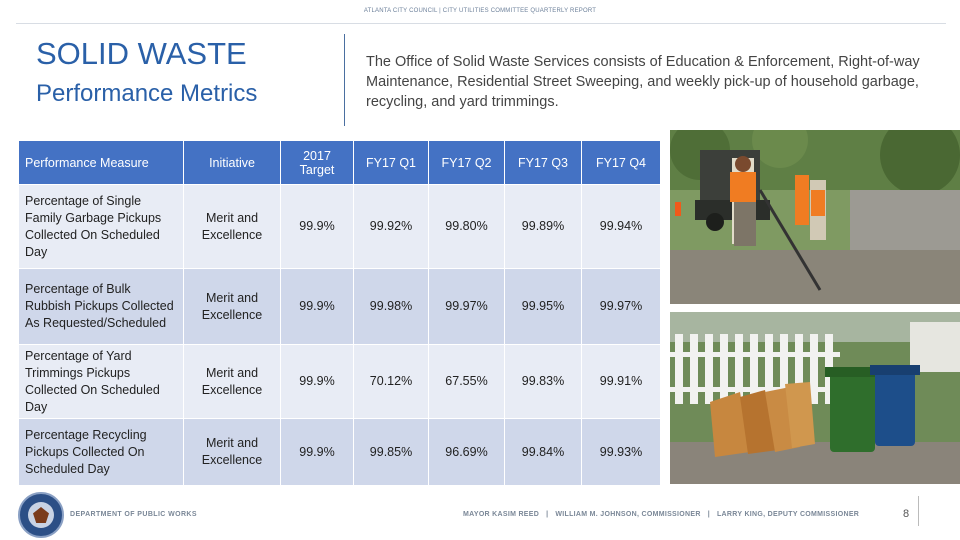 This screenshot has width=960, height=540. Describe the element at coordinates (466, 306) in the screenshot. I see `q2-cell: 99.97%` at that location.